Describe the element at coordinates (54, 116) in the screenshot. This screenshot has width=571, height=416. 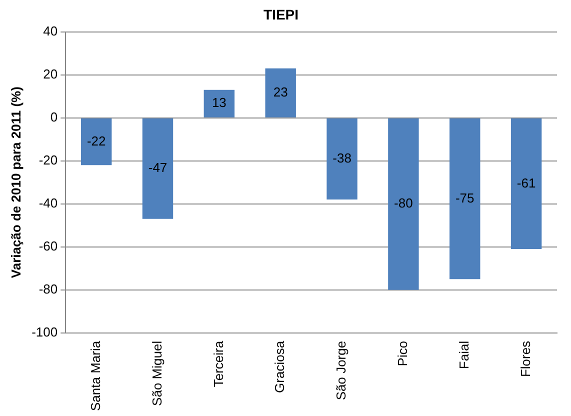
I see `y-tick-label: 0` at that location.